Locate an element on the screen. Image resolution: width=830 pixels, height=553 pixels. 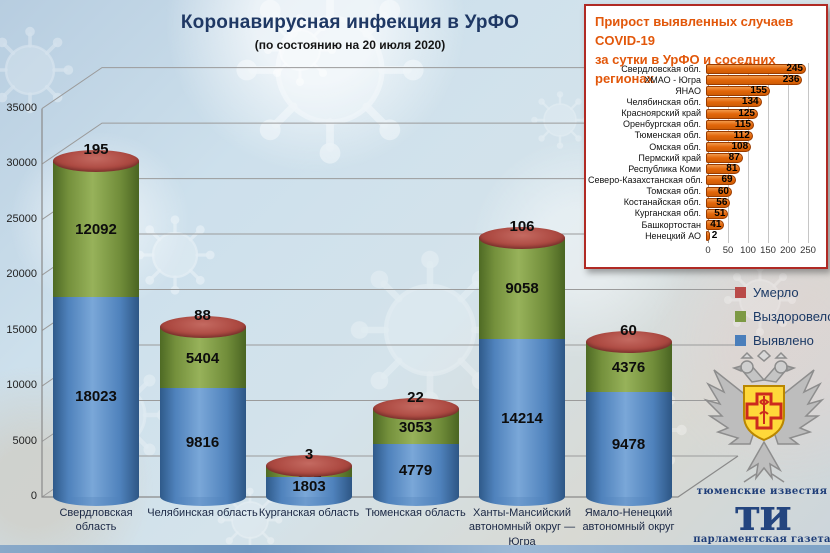
bar-value-detected: 9478 is located at coordinates (628, 444).